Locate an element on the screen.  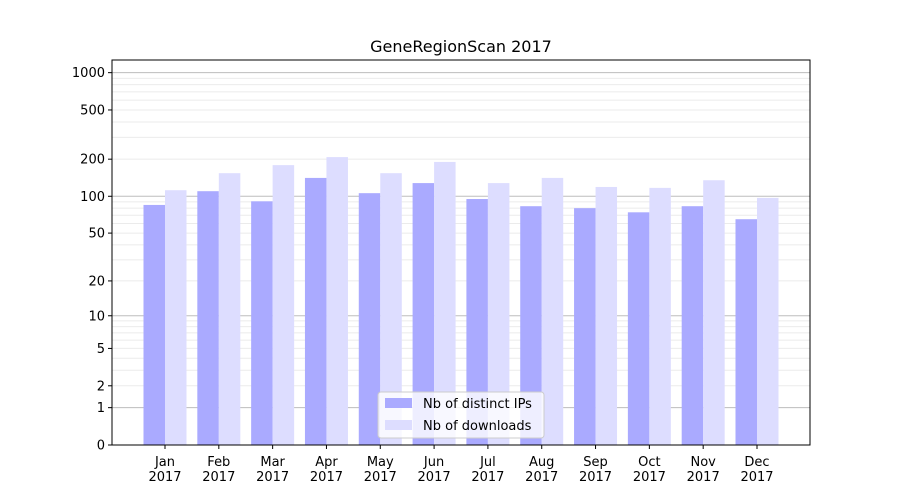
chart-title: GeneRegionScan 2017 is located at coordinates (461, 46).